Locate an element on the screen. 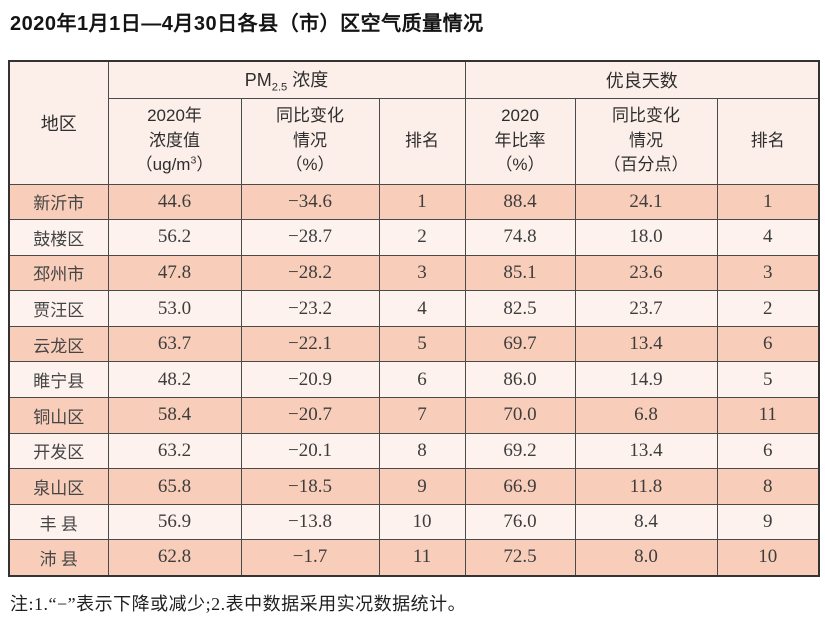 Image resolution: width=825 pixels, height=620 pixels. good-change-cell: 24.1 is located at coordinates (646, 202).